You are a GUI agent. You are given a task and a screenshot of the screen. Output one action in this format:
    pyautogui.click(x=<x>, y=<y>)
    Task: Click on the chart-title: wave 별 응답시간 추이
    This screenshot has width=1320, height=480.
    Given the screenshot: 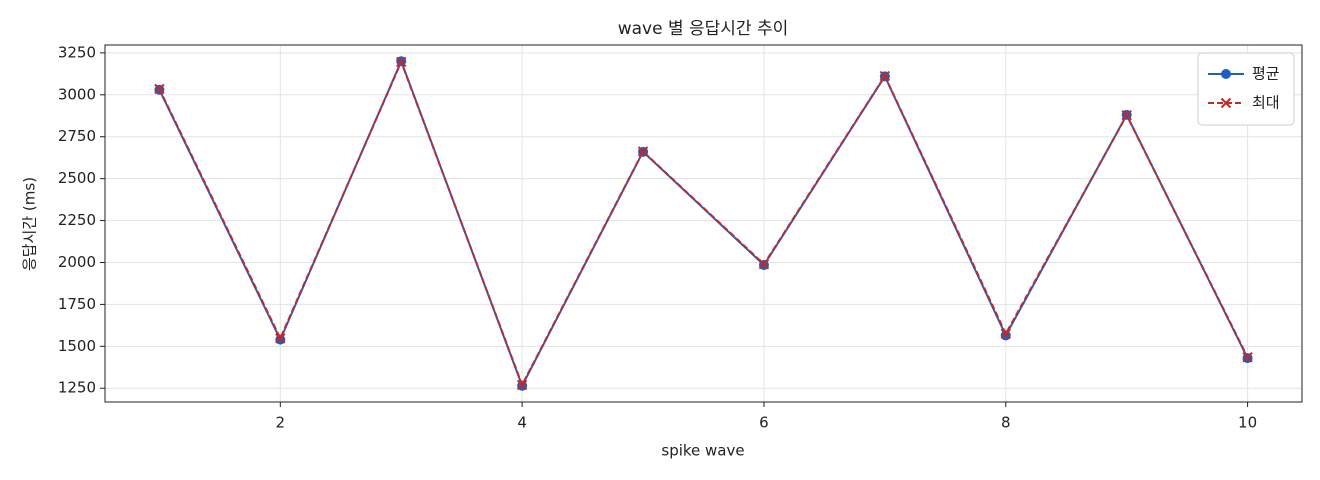 What is the action you would take?
    pyautogui.click(x=703, y=29)
    